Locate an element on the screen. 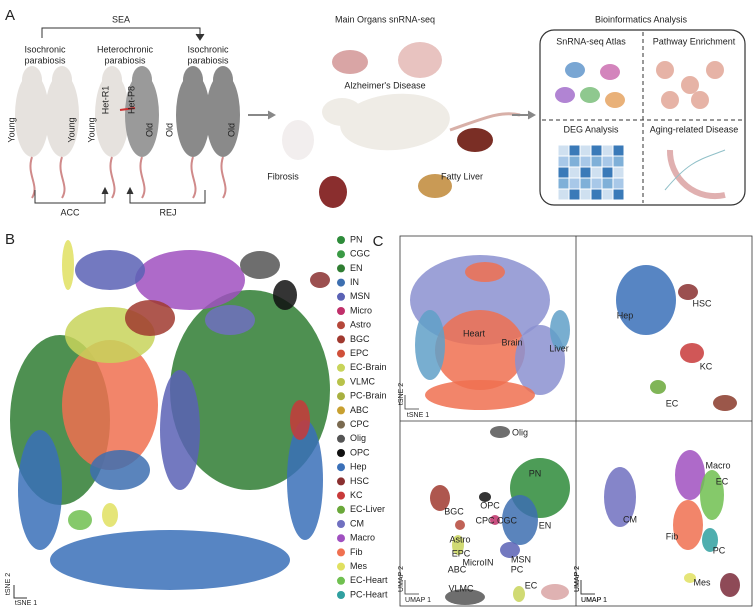 The height and width of the screenshot is (612, 754). cluster-label: CGC is located at coordinates (507, 520).